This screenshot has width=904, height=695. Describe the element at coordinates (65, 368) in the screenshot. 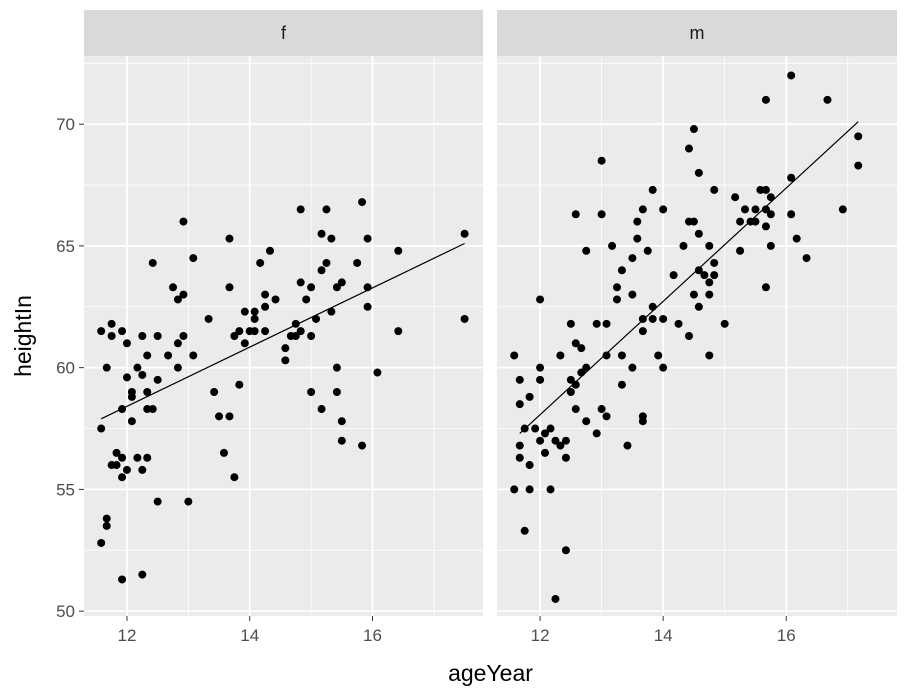

I see `y-tick-label: 60` at that location.